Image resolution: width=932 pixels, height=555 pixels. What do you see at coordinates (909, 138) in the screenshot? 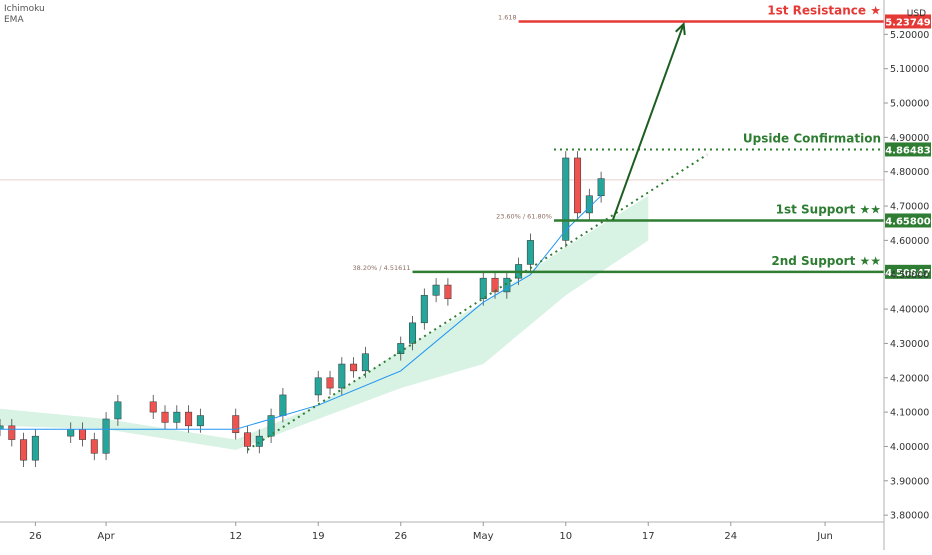
I see `y-tick-label: 4.90000` at bounding box center [909, 138].